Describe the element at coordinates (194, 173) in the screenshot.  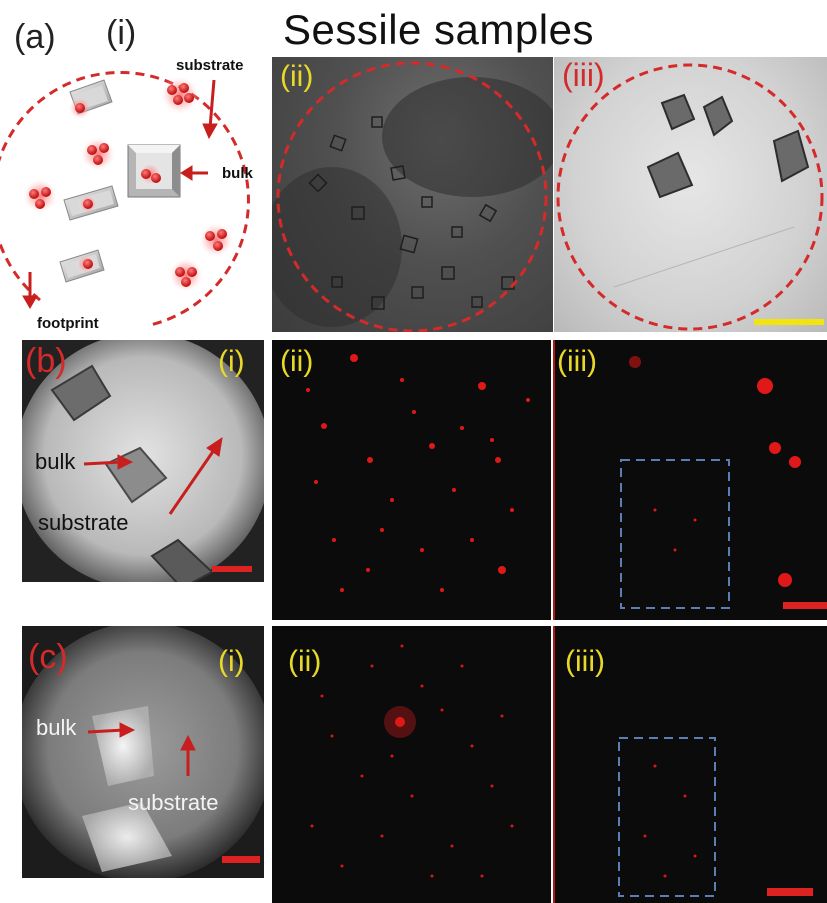
I see `arrow-bulk` at that location.